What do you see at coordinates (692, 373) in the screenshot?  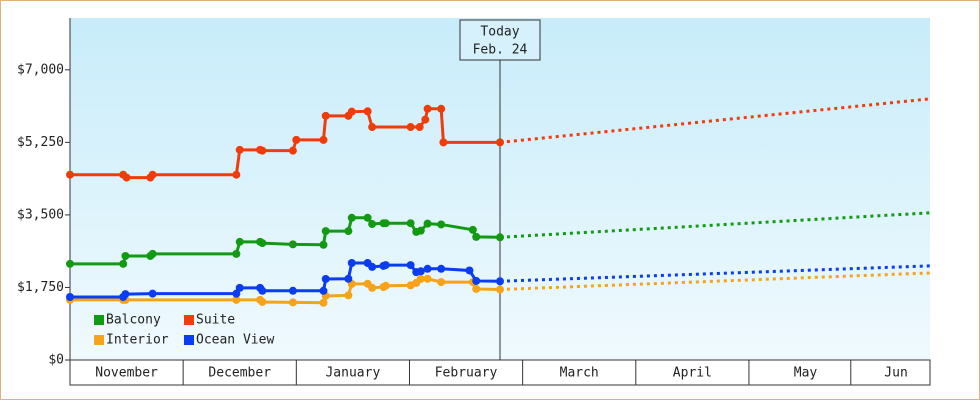 I see `x-tick-label: April` at bounding box center [692, 373].